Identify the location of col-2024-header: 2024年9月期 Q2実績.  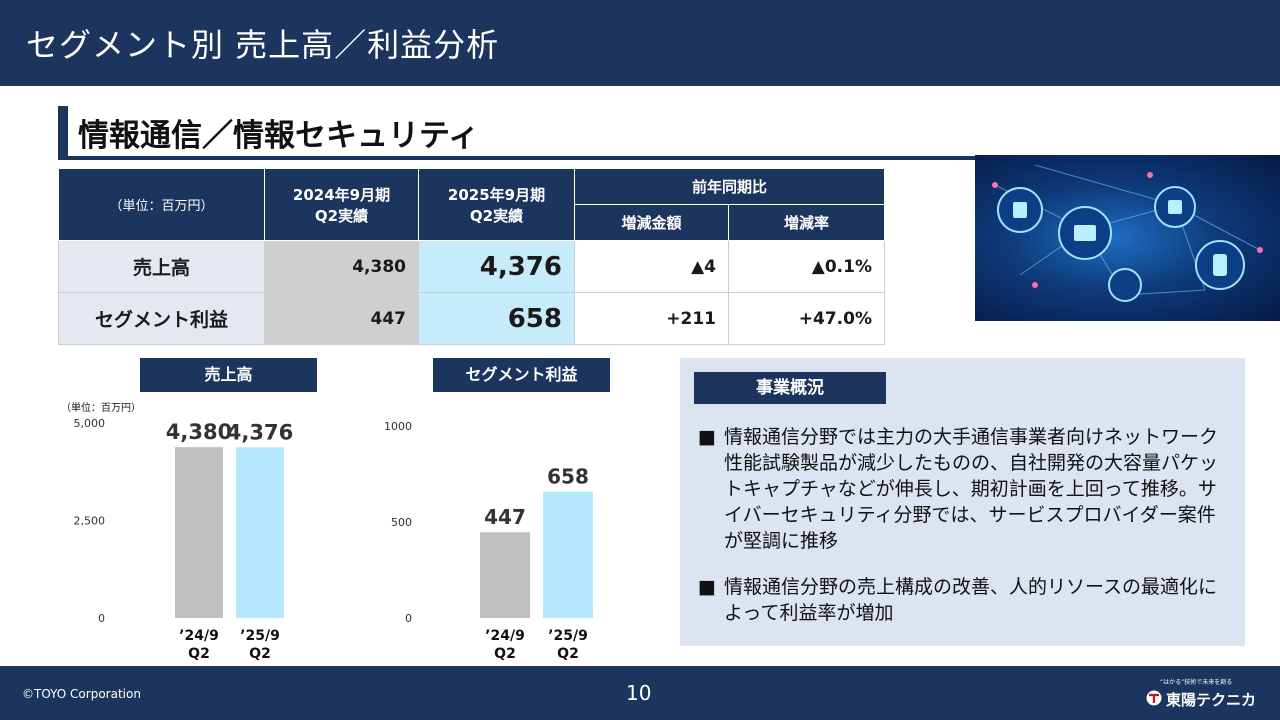
(341, 204).